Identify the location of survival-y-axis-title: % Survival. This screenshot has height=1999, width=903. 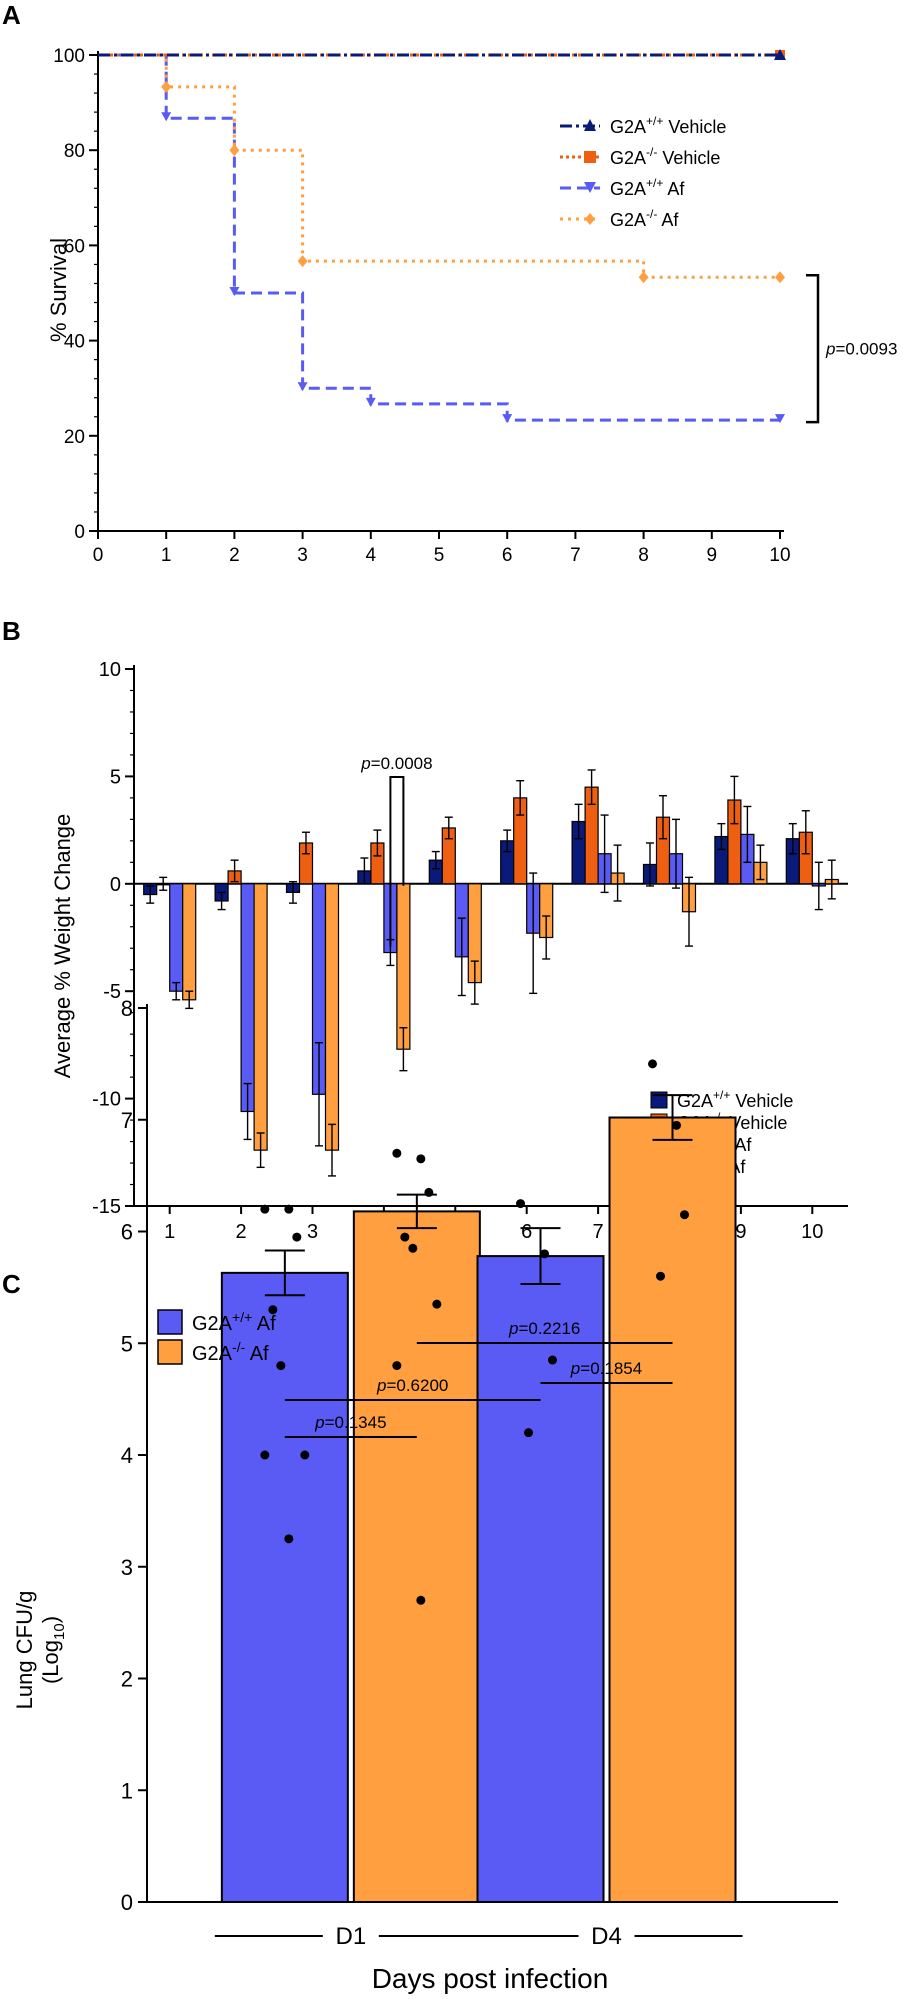
(58, 290).